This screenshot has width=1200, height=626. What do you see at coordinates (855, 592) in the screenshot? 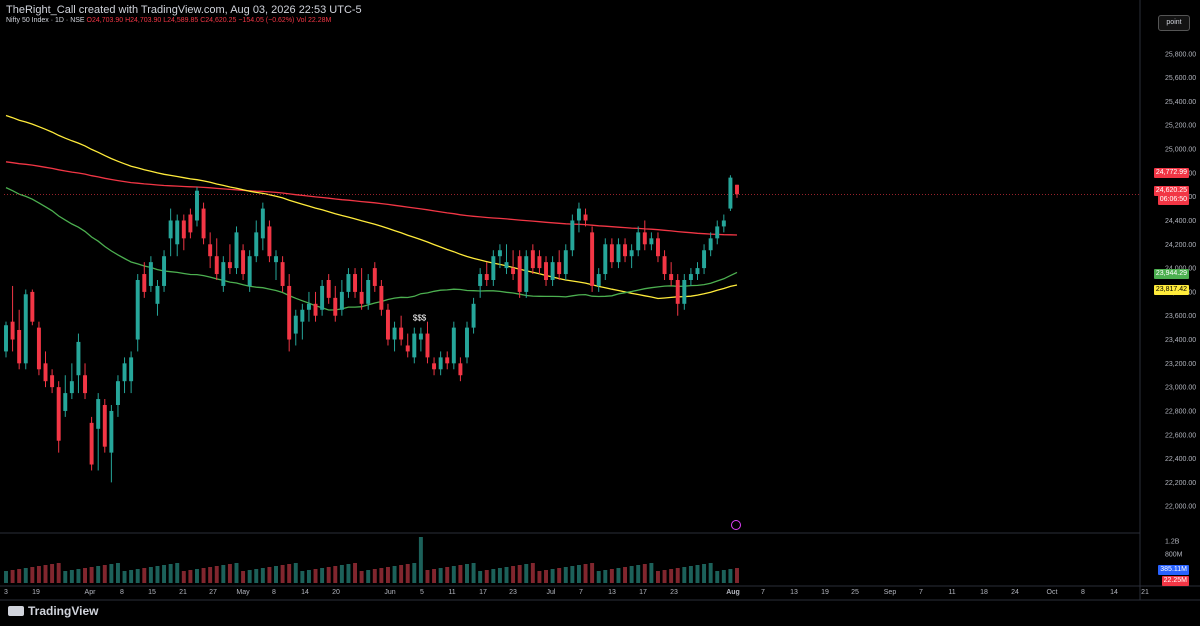
I see `time-axis-label: 25` at bounding box center [855, 592].